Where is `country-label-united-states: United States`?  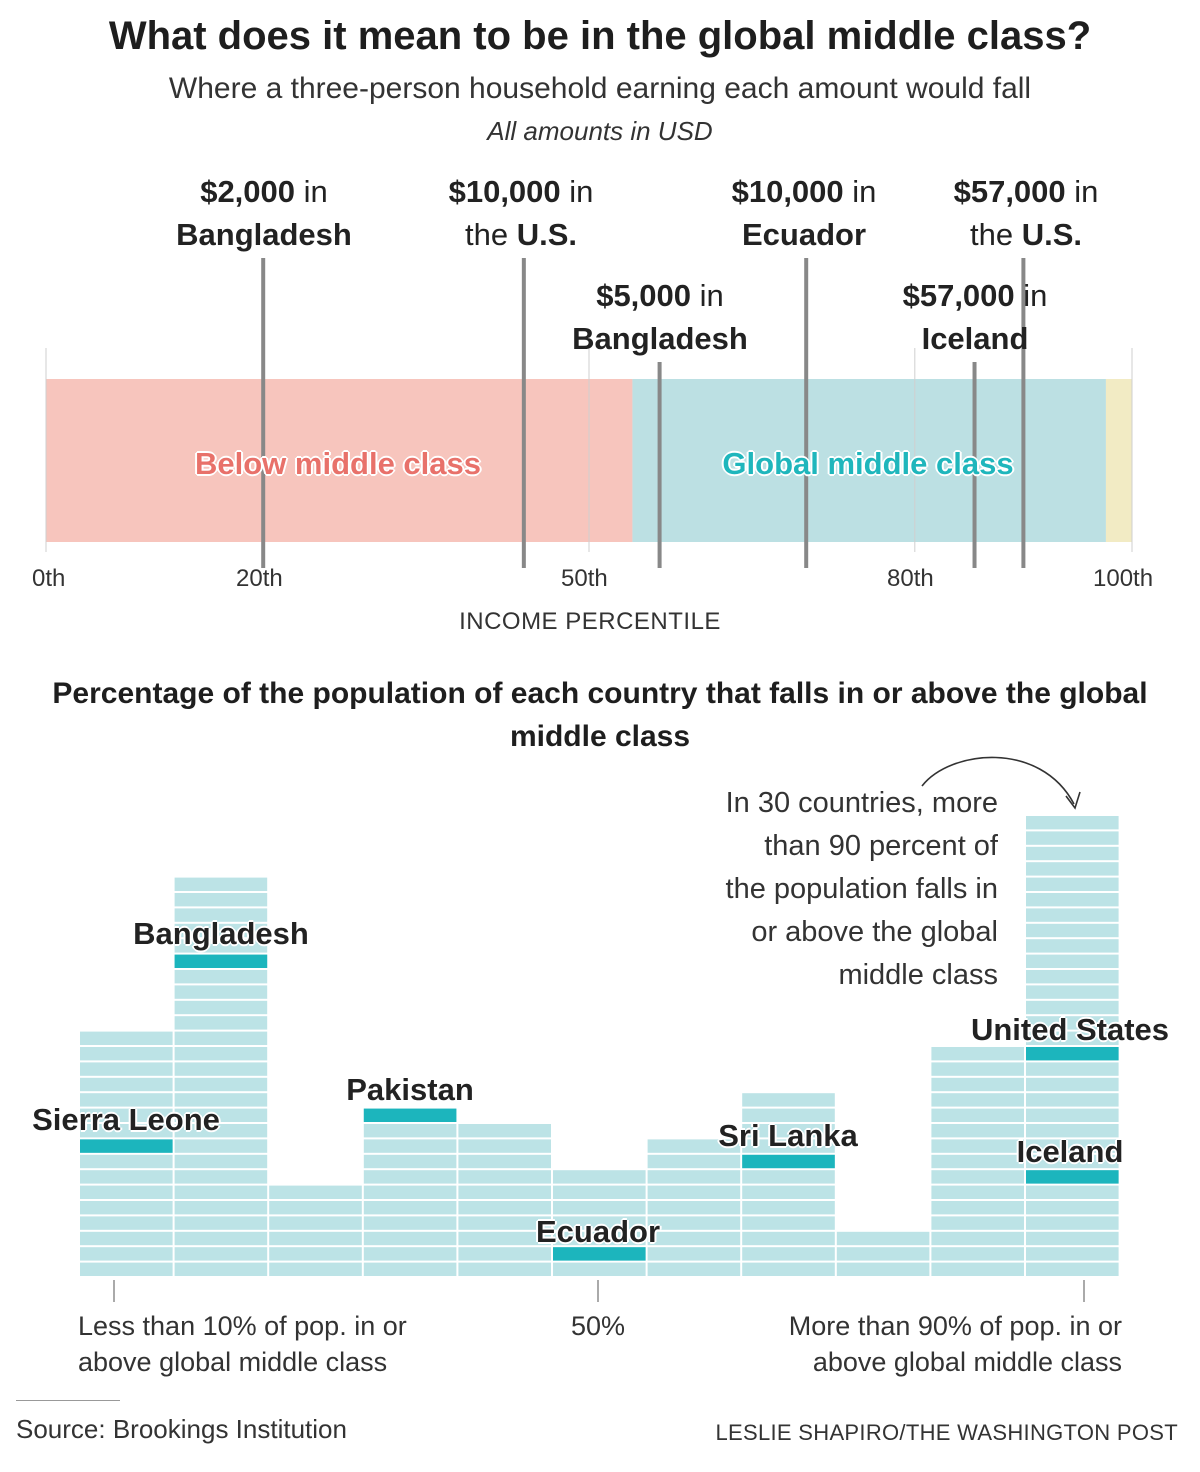 country-label-united-states: United States is located at coordinates (1070, 1029).